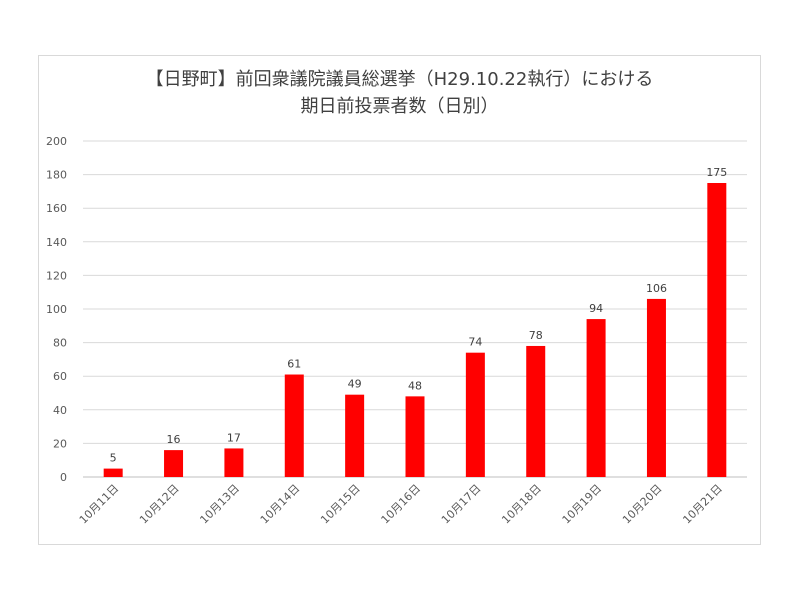 Image resolution: width=800 pixels, height=600 pixels. I want to click on data-label: 16, so click(174, 439).